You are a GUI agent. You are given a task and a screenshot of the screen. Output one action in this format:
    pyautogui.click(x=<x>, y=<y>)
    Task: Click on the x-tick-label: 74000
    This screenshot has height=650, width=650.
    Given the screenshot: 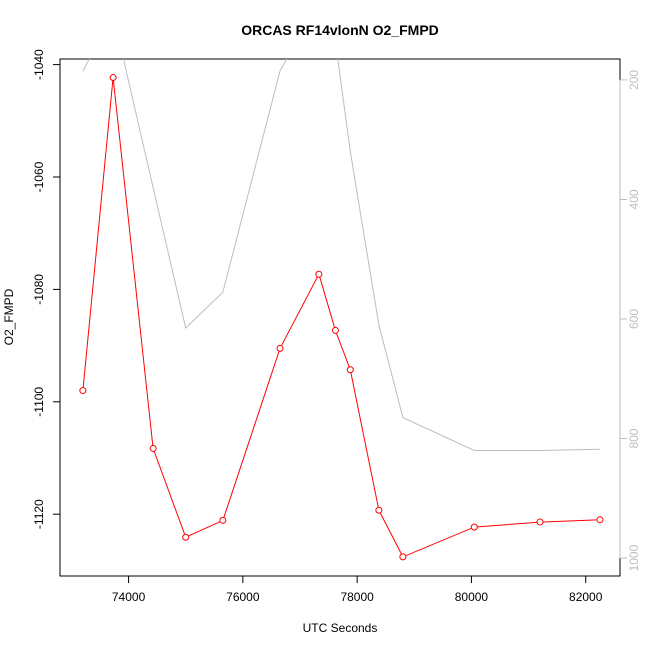 What is the action you would take?
    pyautogui.click(x=129, y=597)
    